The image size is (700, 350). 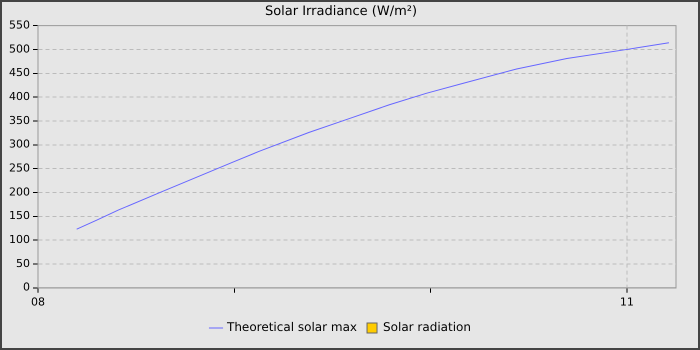 What do you see at coordinates (19, 239) in the screenshot?
I see `y-tick-label: 100` at bounding box center [19, 239].